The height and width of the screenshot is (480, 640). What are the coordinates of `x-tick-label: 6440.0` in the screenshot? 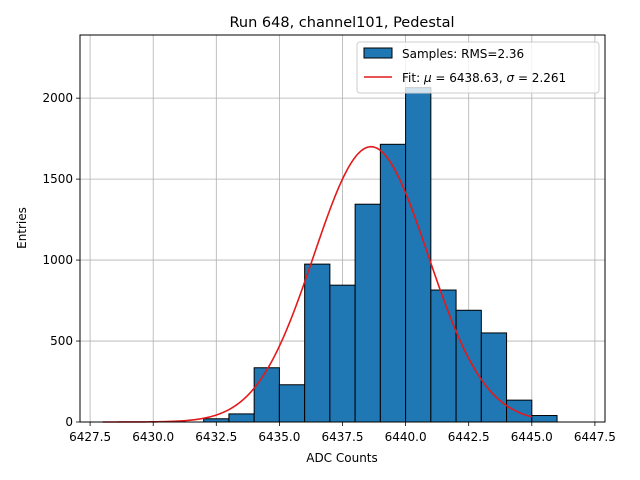 It's located at (406, 437).